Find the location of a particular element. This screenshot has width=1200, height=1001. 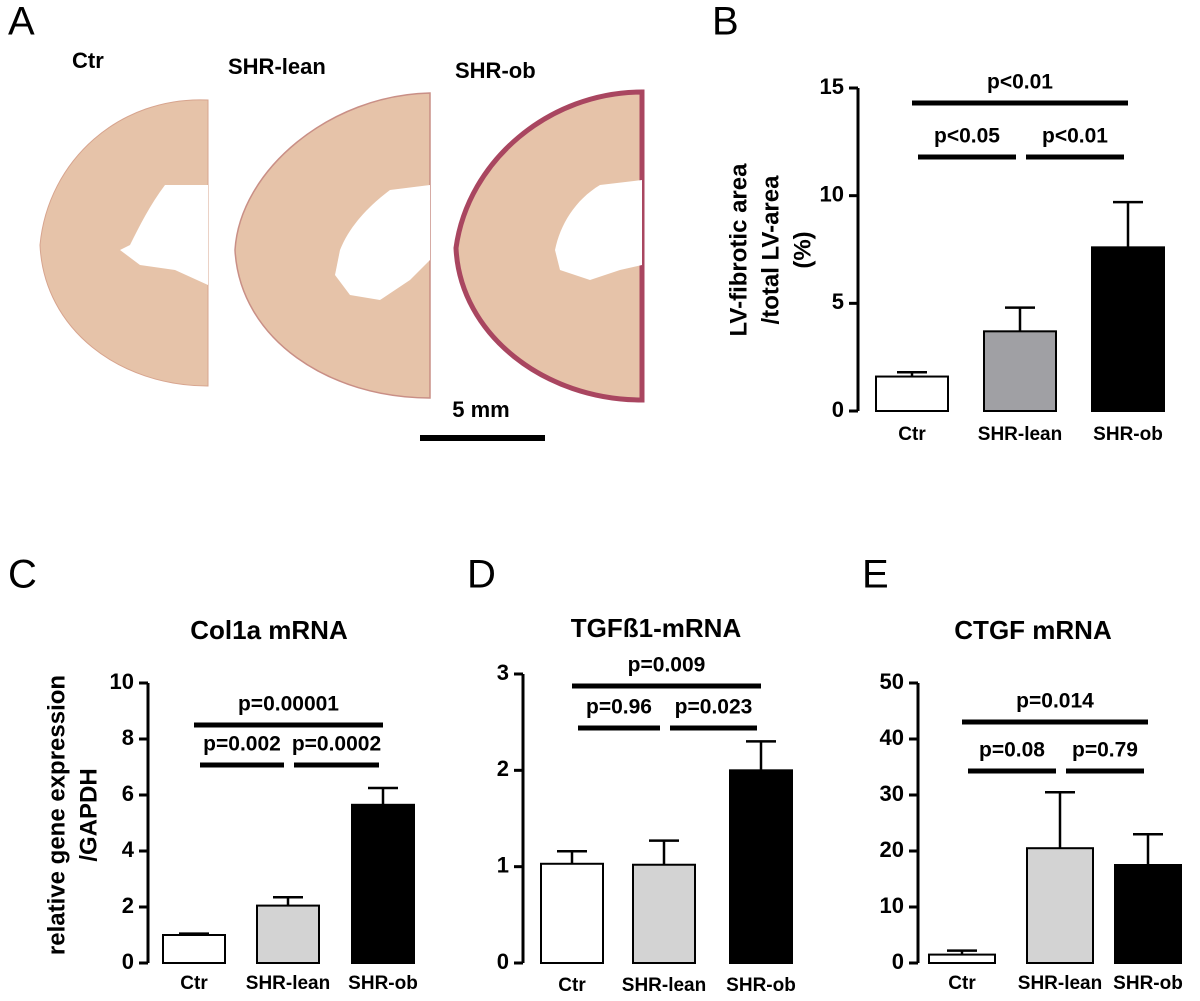

p-value-label: p=0.002 is located at coordinates (242, 744).